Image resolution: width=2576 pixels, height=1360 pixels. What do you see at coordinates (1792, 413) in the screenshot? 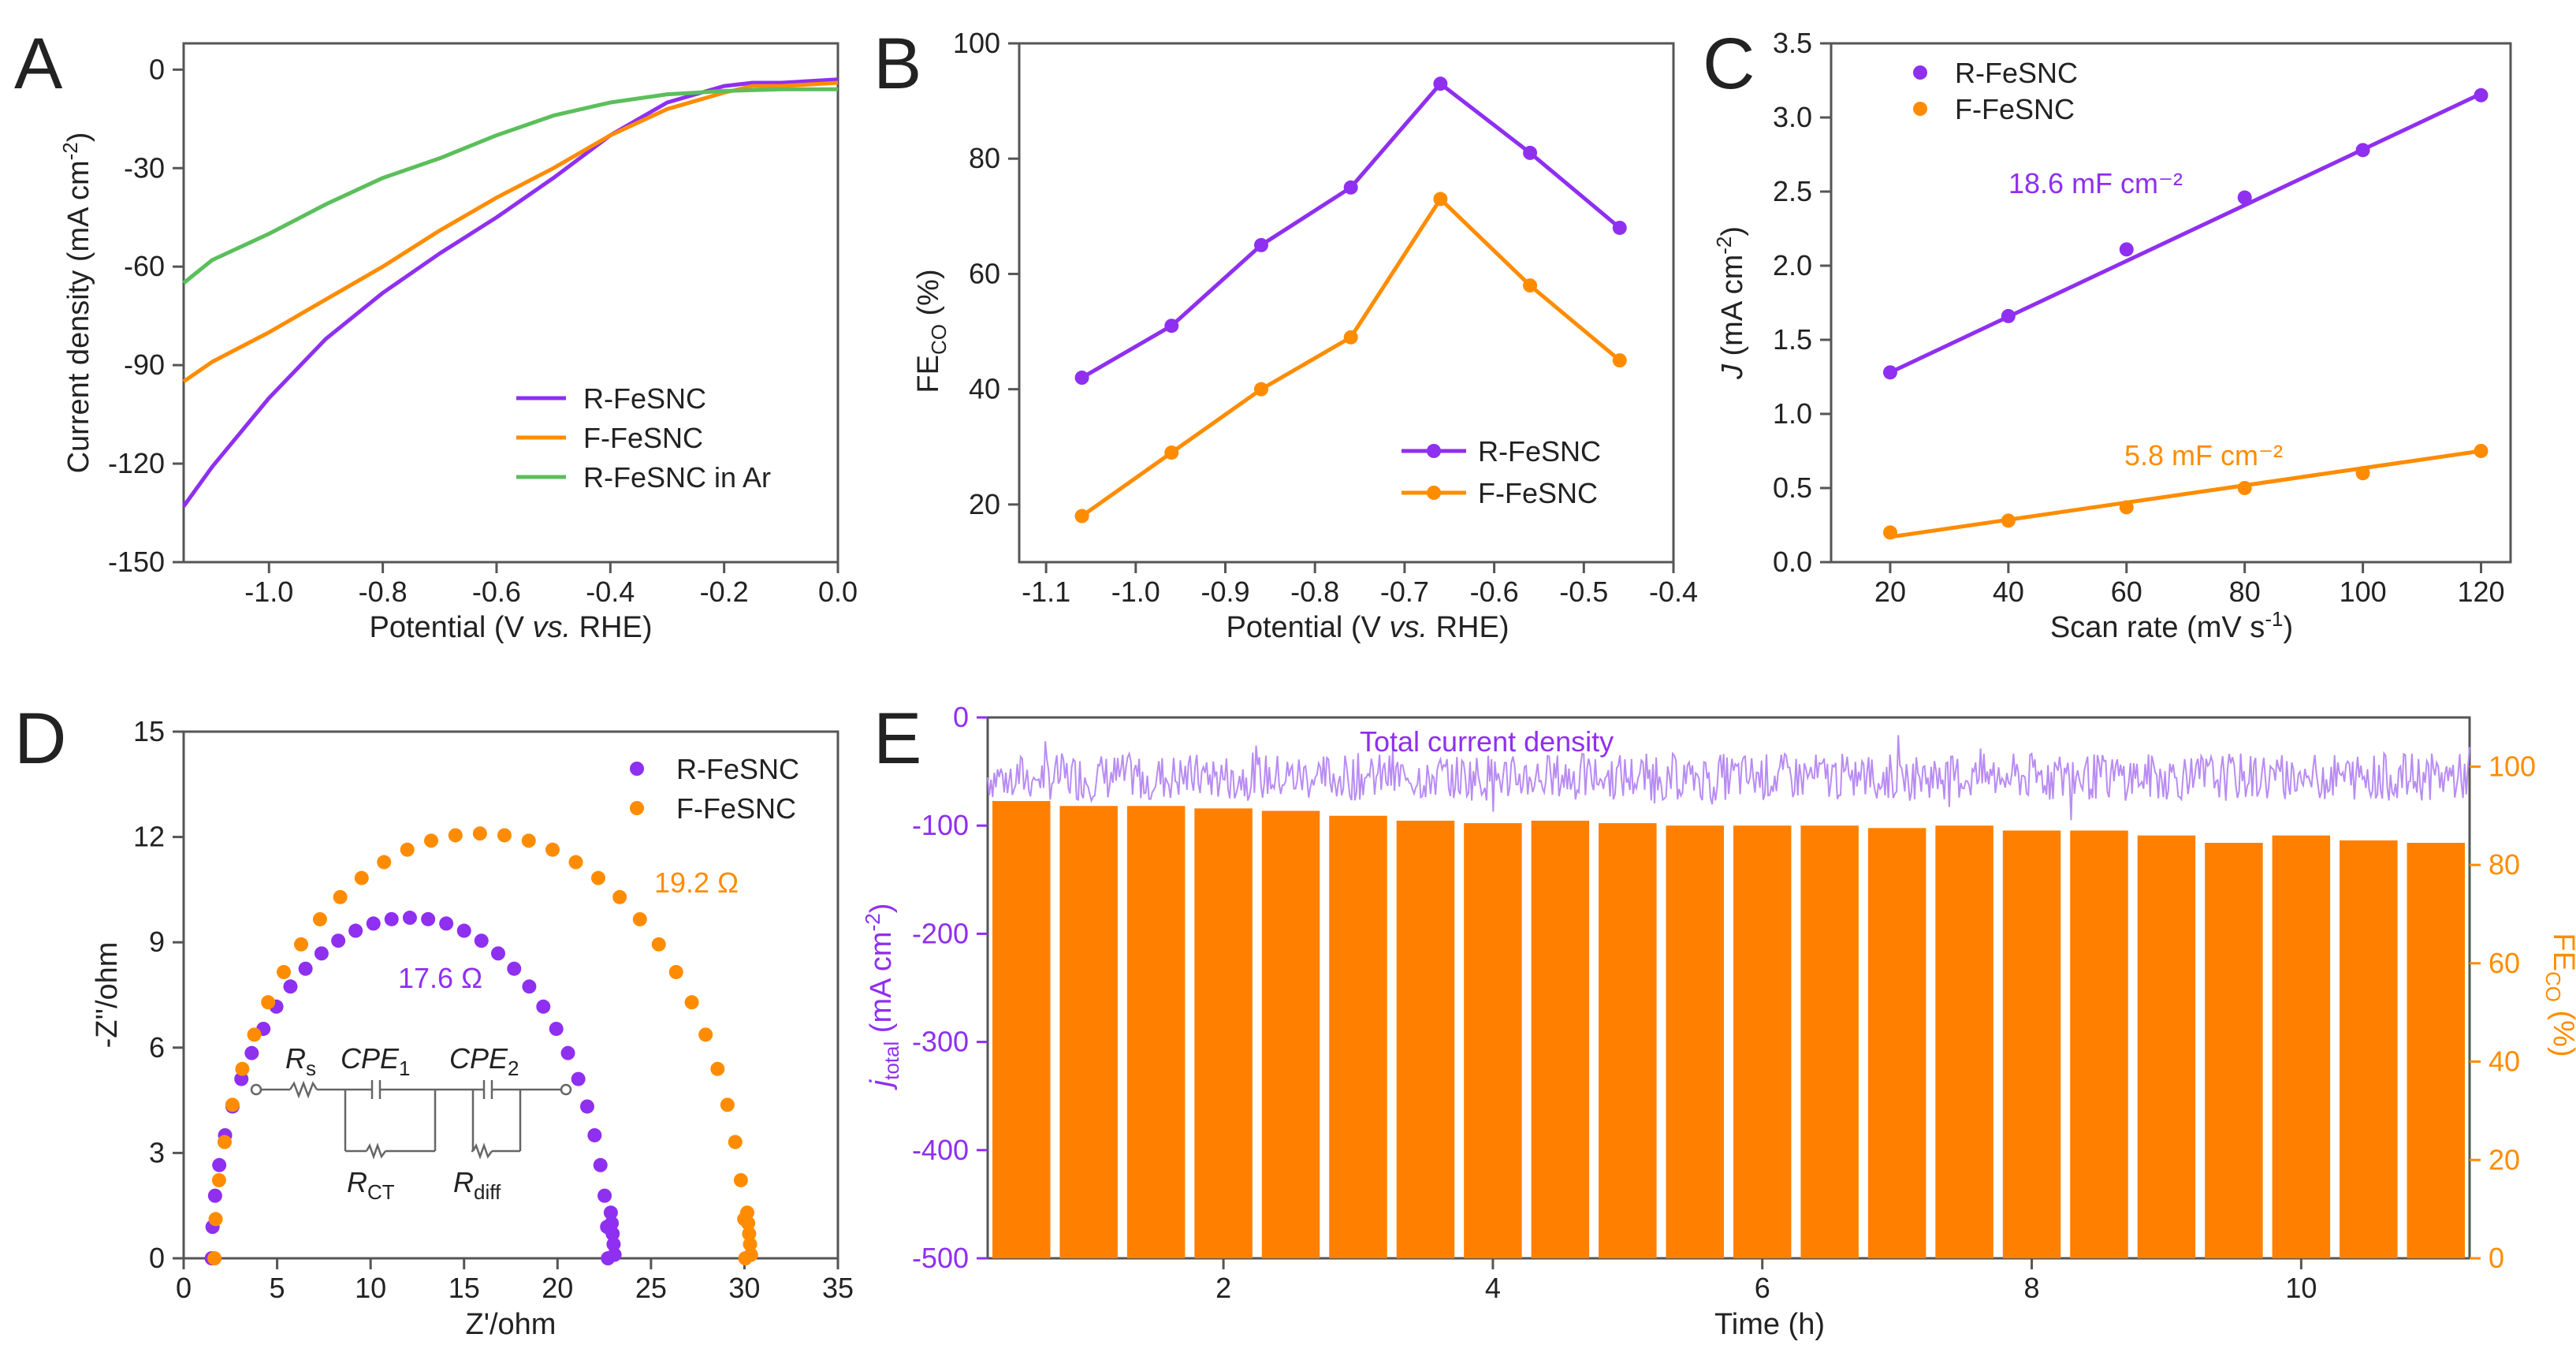
I see `y-tick-label: 1.0` at bounding box center [1792, 413].